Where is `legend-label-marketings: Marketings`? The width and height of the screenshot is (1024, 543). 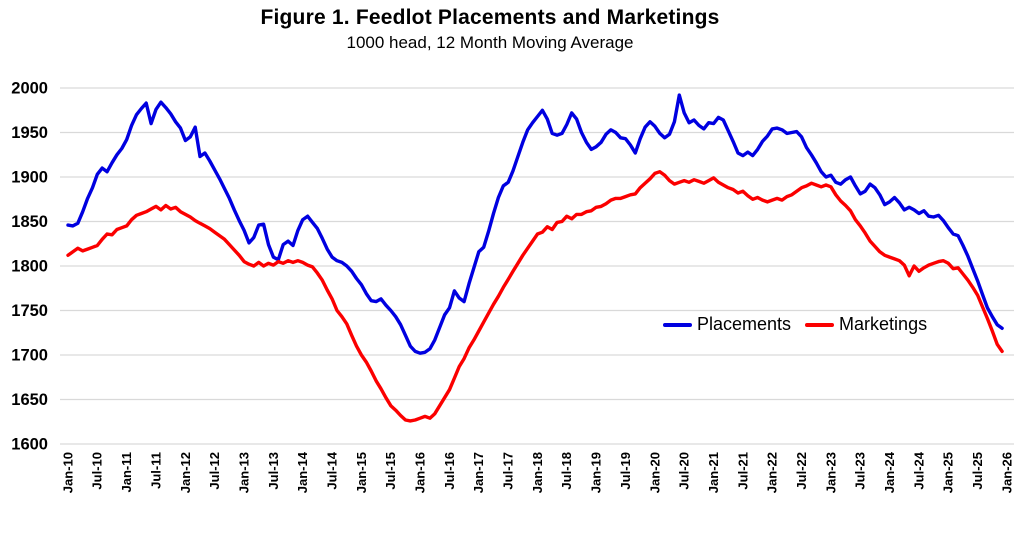
legend-label-marketings: Marketings is located at coordinates (883, 324).